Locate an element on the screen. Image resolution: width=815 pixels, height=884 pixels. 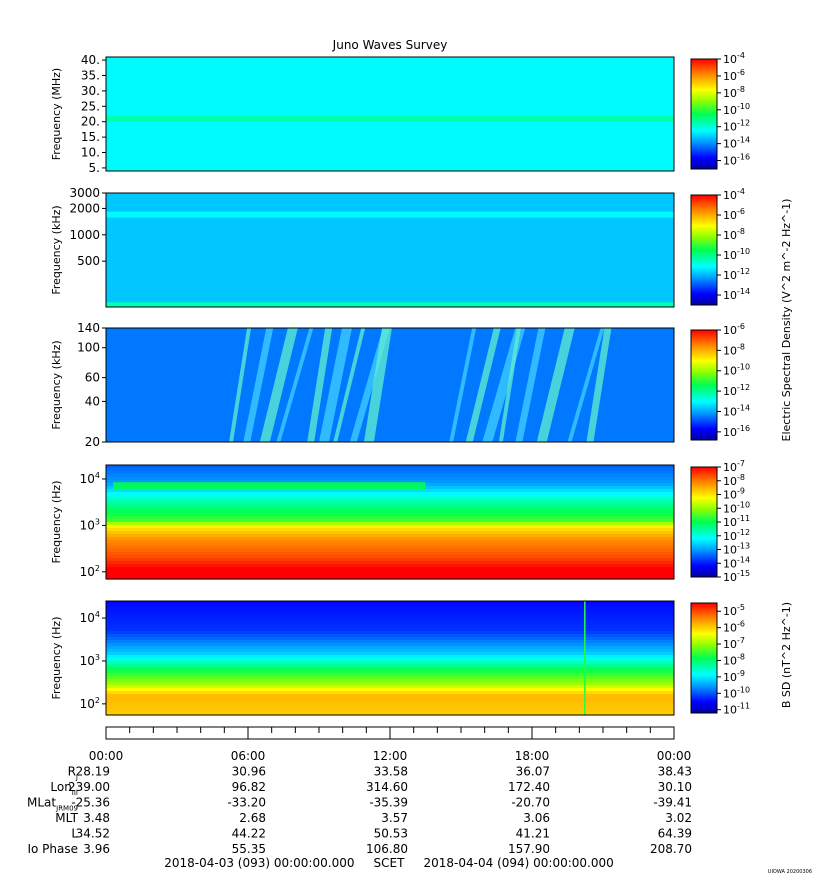
ephemeris-value: 38.43 is located at coordinates (675, 772).